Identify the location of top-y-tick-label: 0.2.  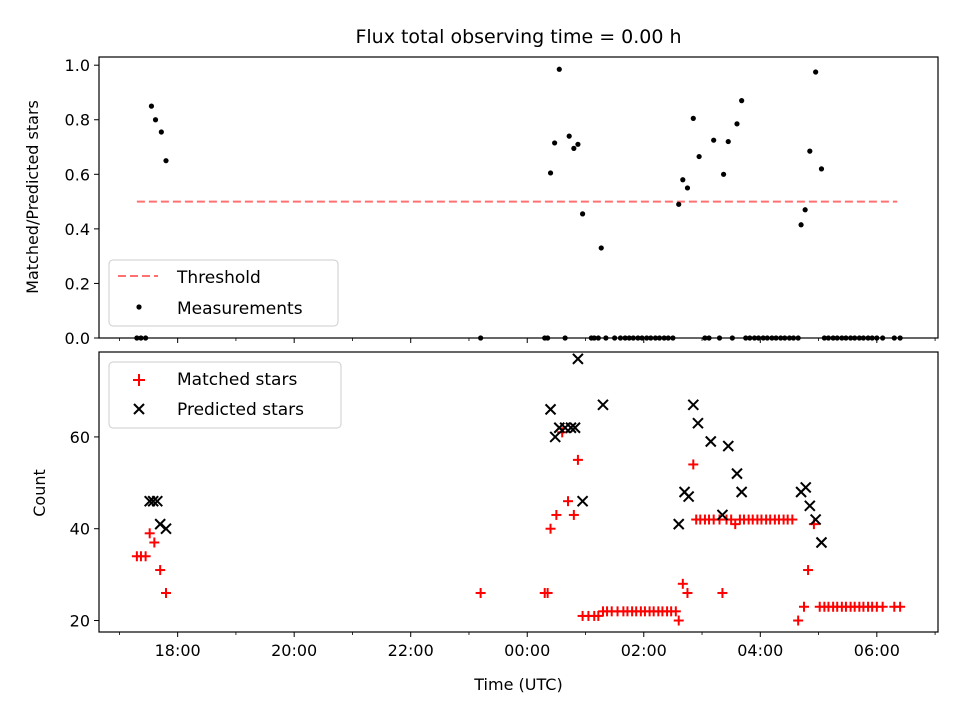
(77, 283).